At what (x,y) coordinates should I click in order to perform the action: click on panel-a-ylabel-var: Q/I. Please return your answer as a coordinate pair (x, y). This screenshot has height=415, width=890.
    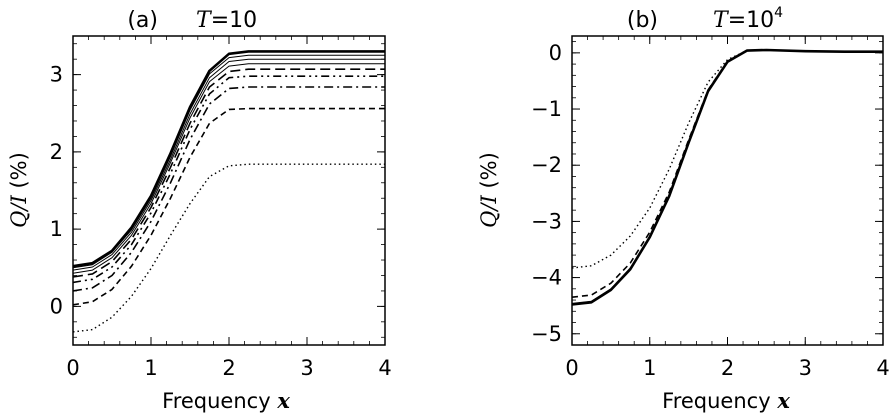
    Looking at the image, I should click on (19, 211).